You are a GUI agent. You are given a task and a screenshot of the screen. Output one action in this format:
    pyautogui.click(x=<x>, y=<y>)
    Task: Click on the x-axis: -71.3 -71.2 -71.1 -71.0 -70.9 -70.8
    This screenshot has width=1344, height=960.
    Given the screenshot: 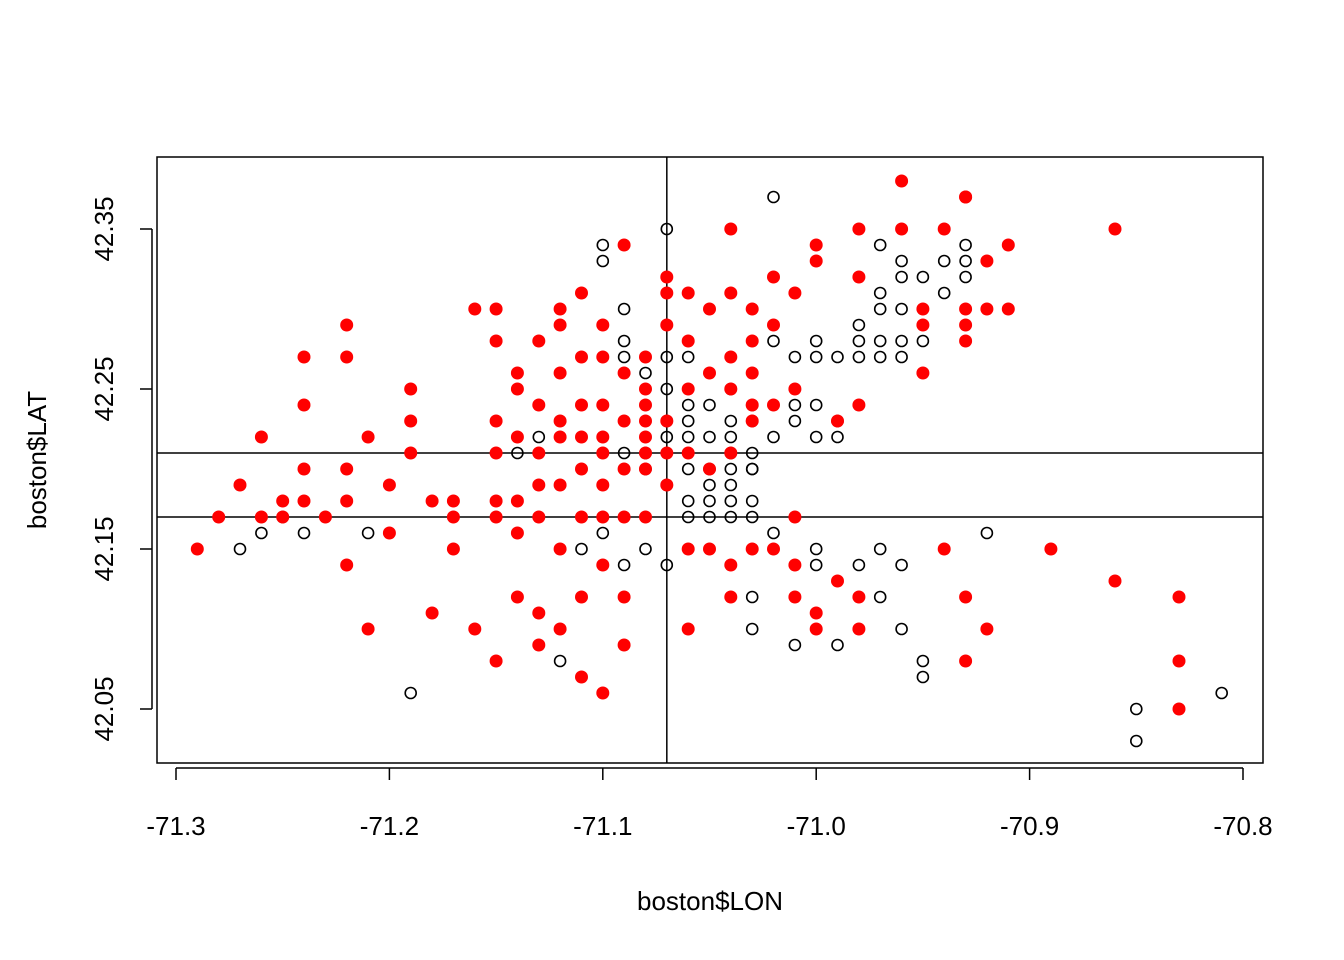 What is the action you would take?
    pyautogui.click(x=709, y=804)
    